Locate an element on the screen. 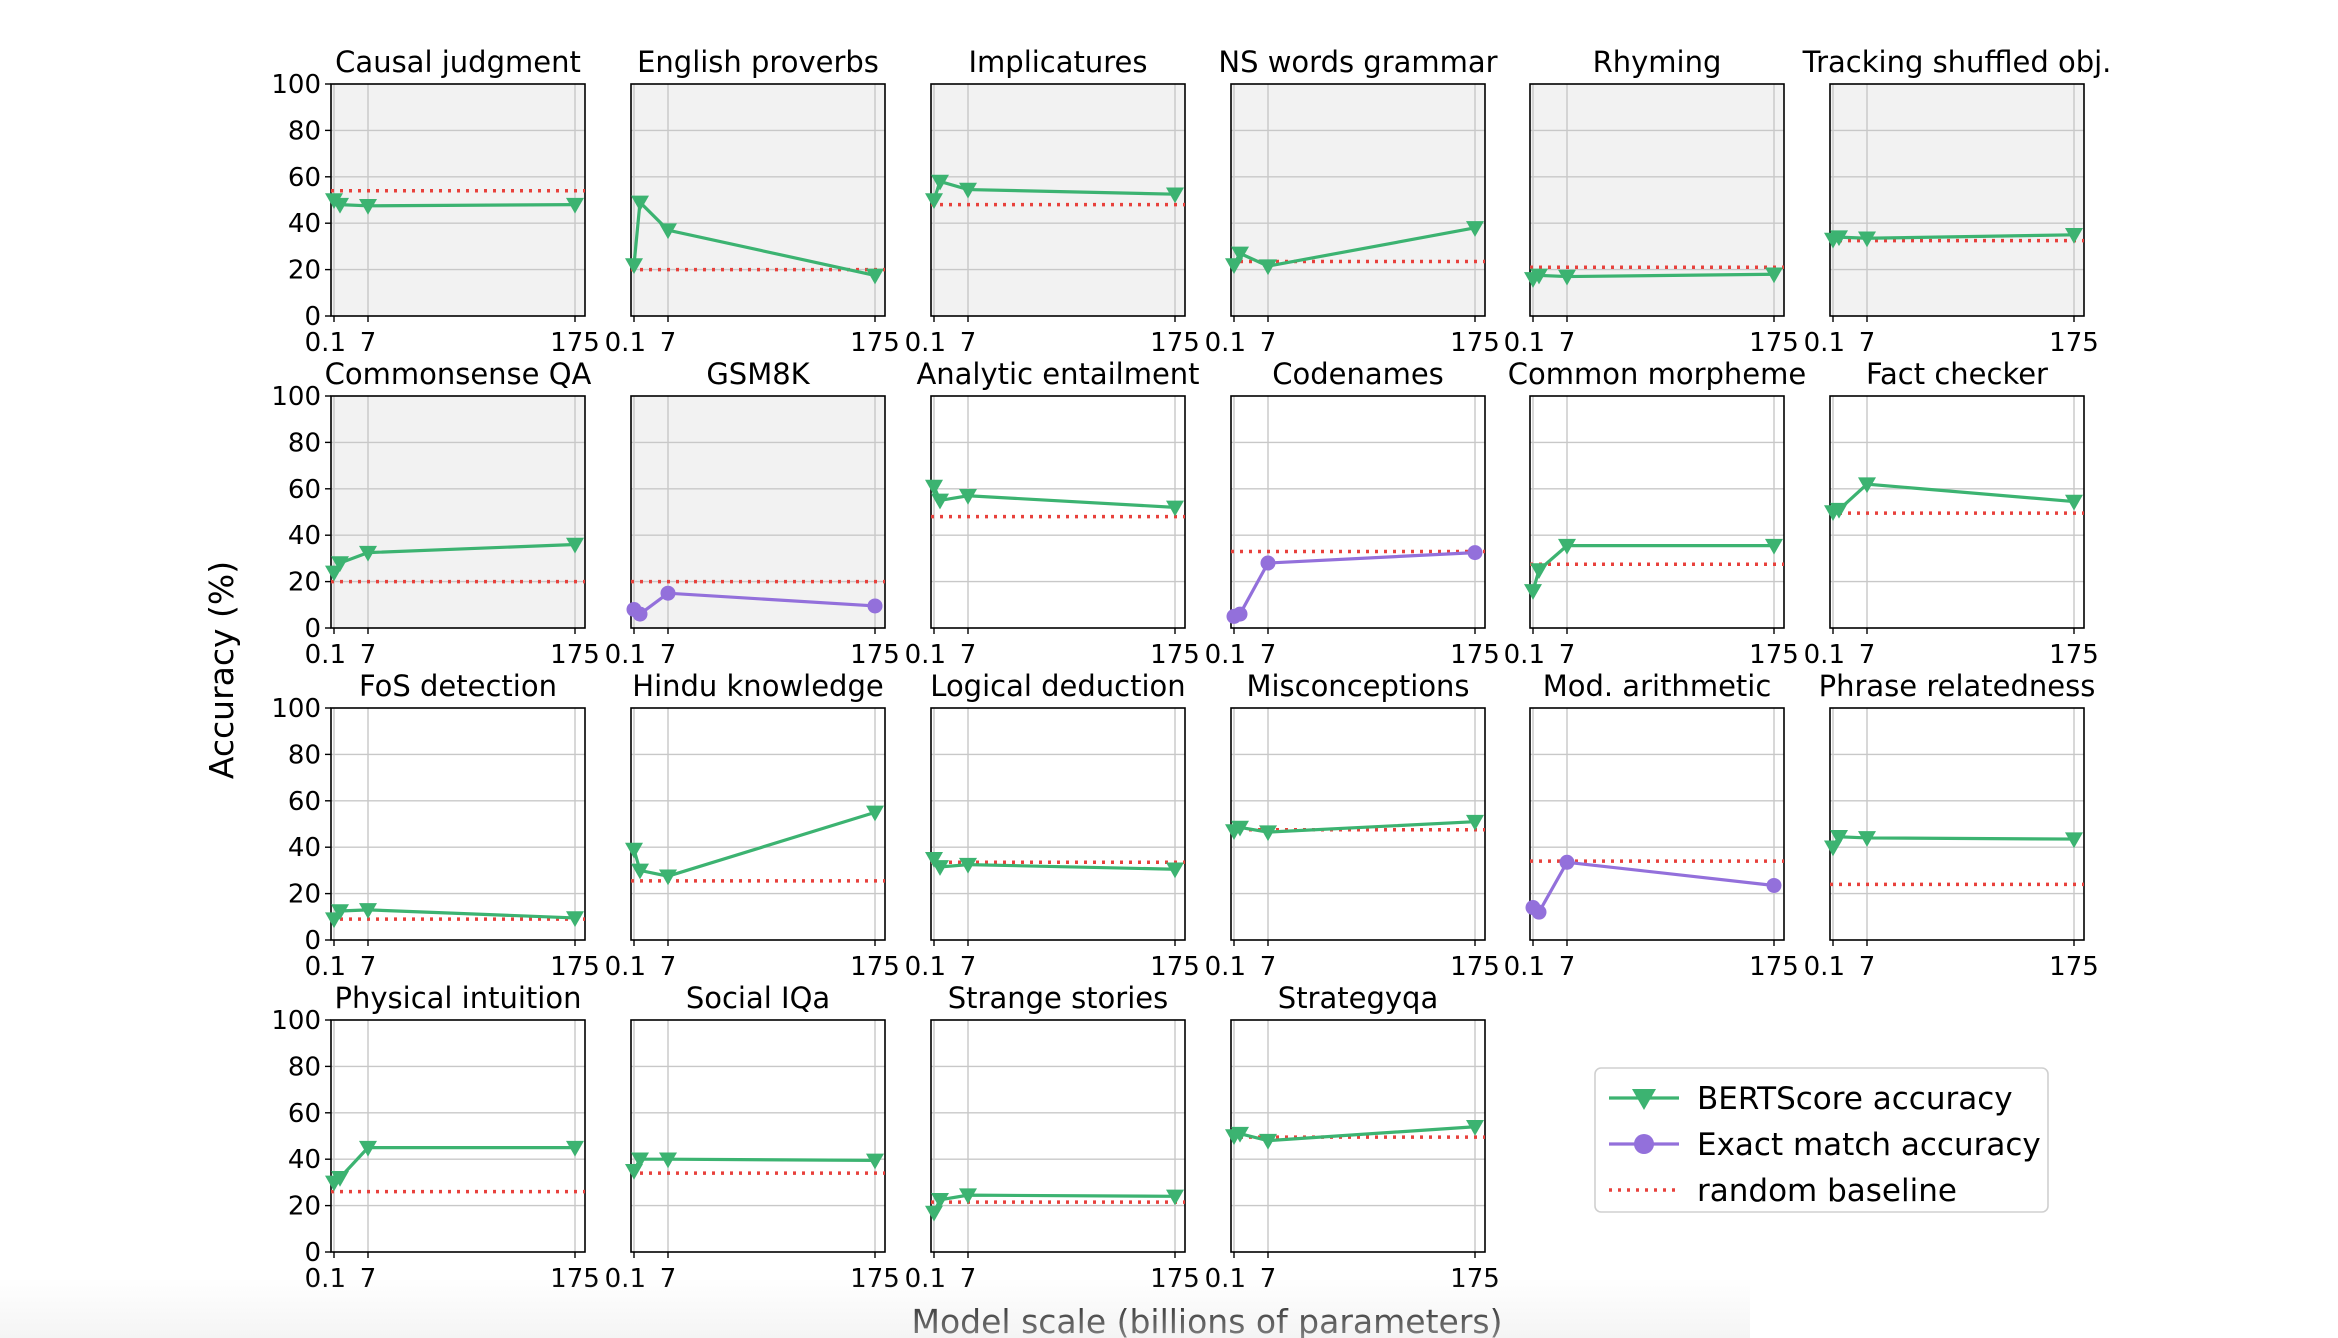 The height and width of the screenshot is (1338, 2338). legend-circle-marker is located at coordinates (1644, 1144).